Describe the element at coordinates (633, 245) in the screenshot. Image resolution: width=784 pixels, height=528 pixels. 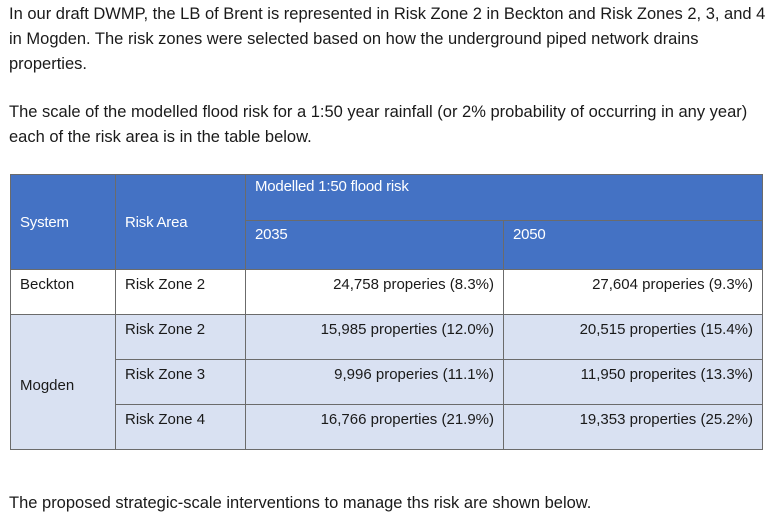
I see `header-year-2050: 2050` at that location.